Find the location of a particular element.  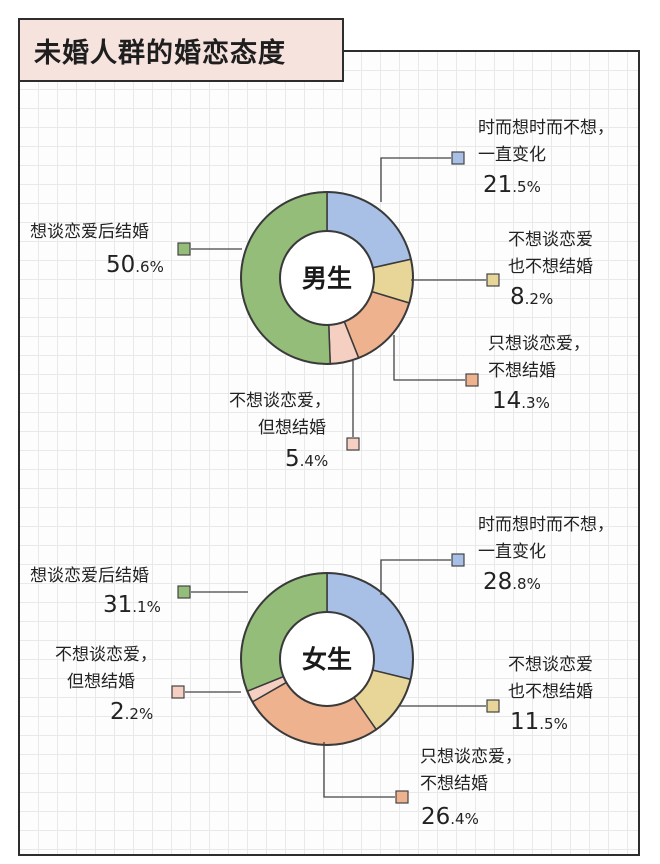

data-label: 26.4% is located at coordinates (450, 817).